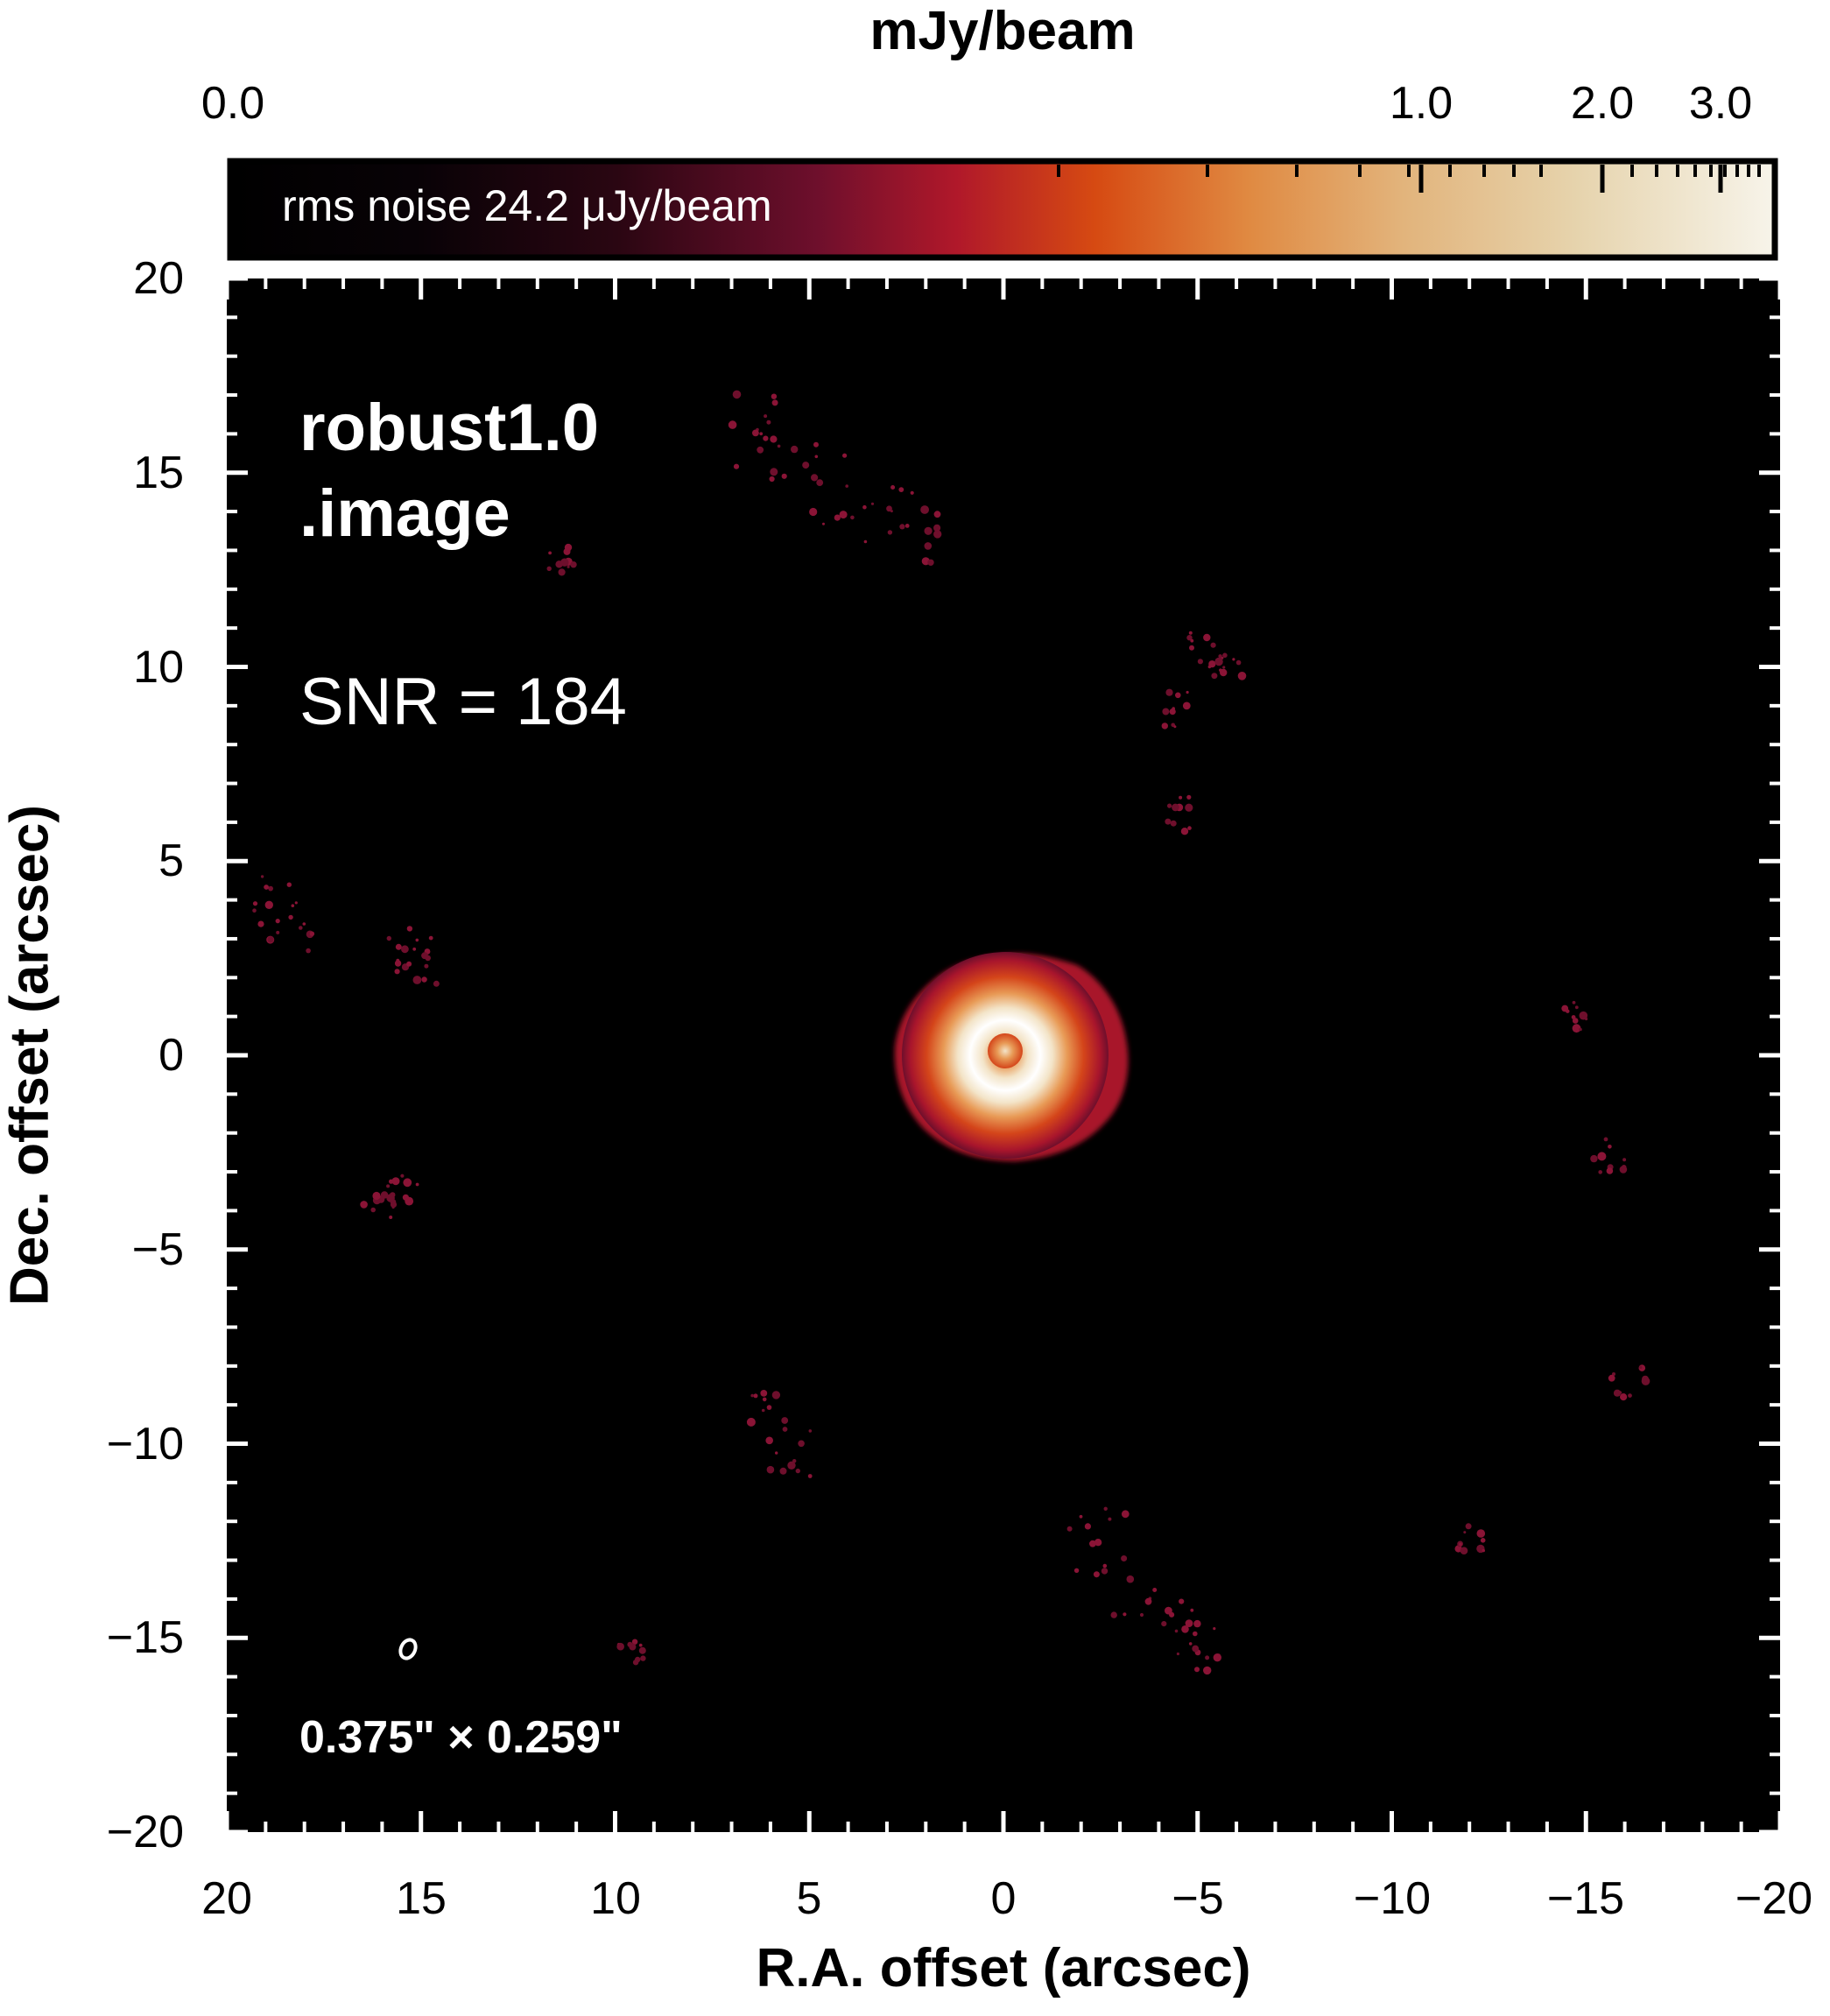 The image size is (1830, 2016). What do you see at coordinates (404, 513) in the screenshot?
I see `image-label-line2: .image` at bounding box center [404, 513].